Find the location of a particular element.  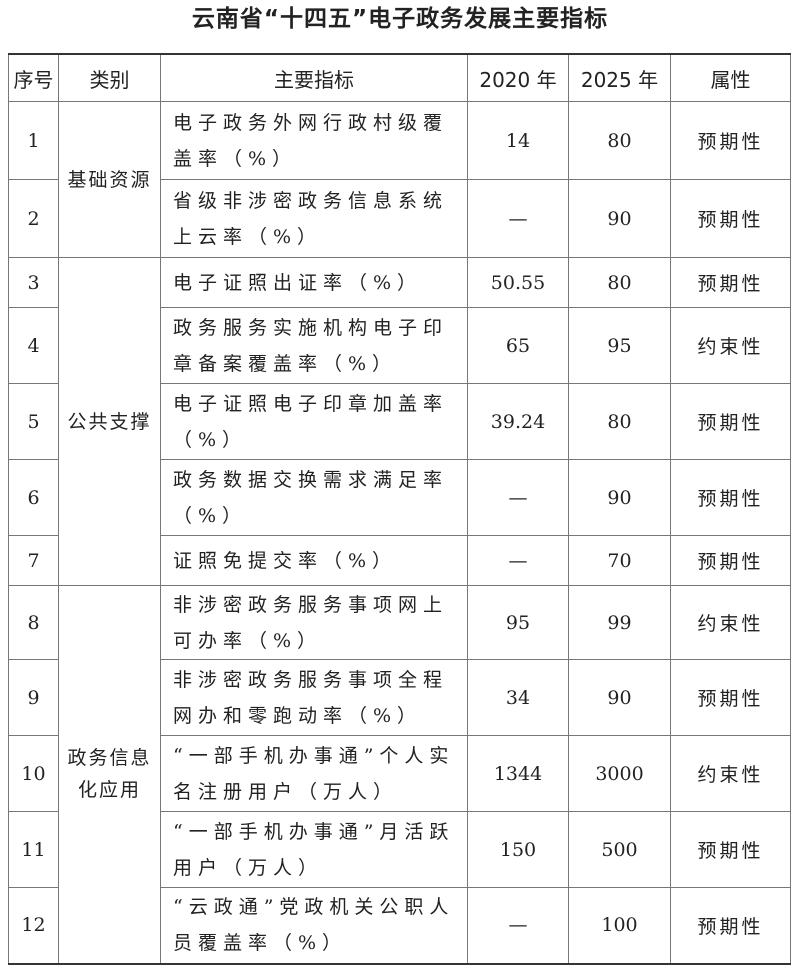

header-category: 类别 is located at coordinates (109, 77).